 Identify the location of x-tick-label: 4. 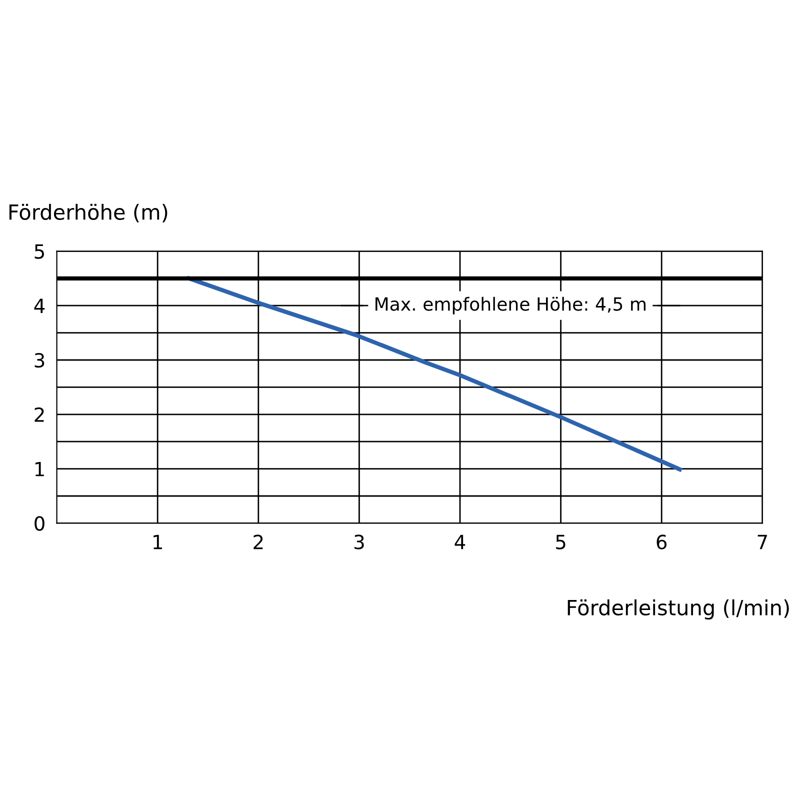
(460, 542).